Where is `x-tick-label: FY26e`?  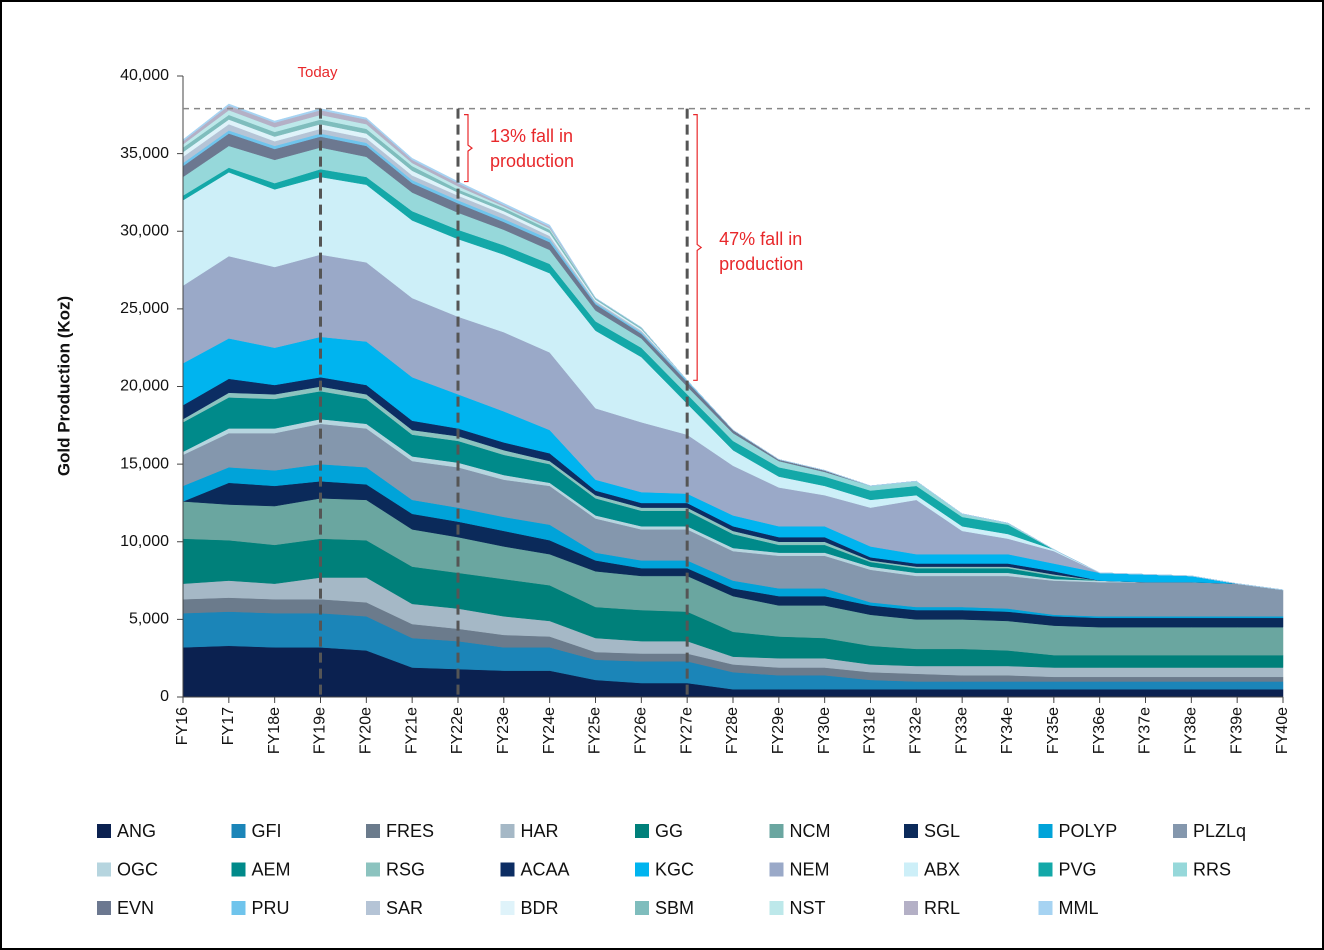
x-tick-label: FY26e is located at coordinates (641, 730).